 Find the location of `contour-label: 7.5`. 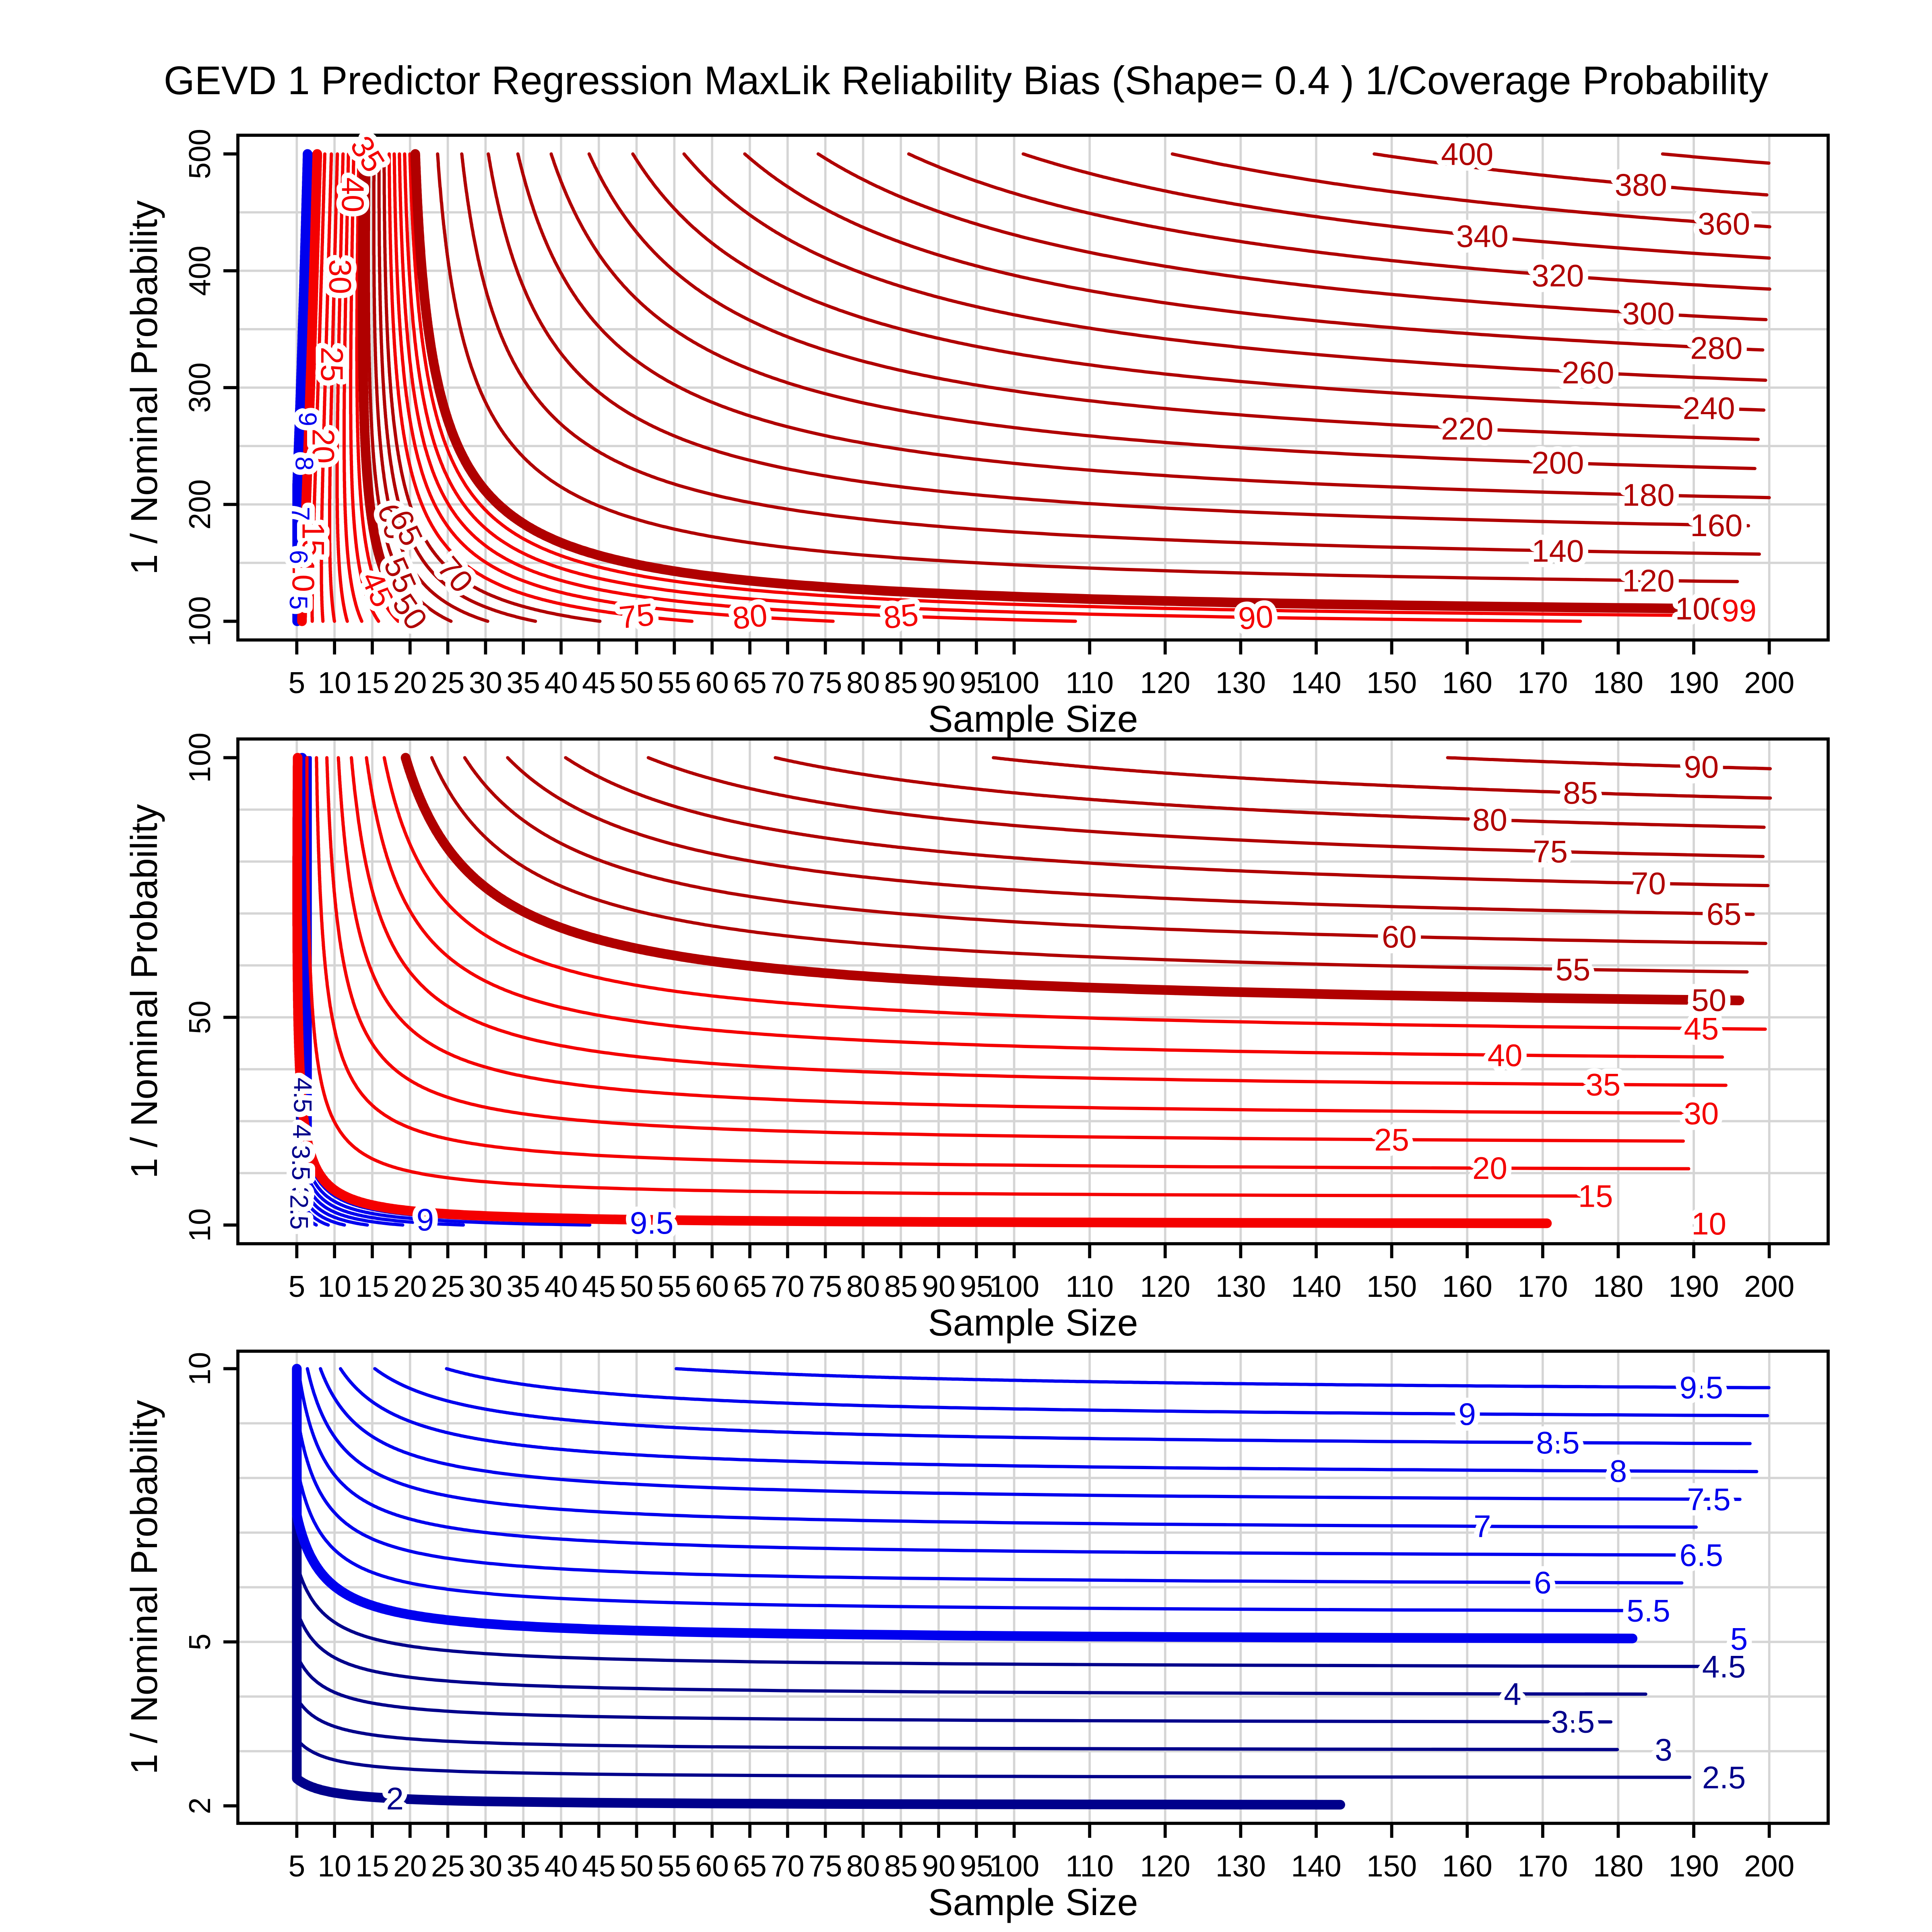

contour-label: 7.5 is located at coordinates (1708, 1499).